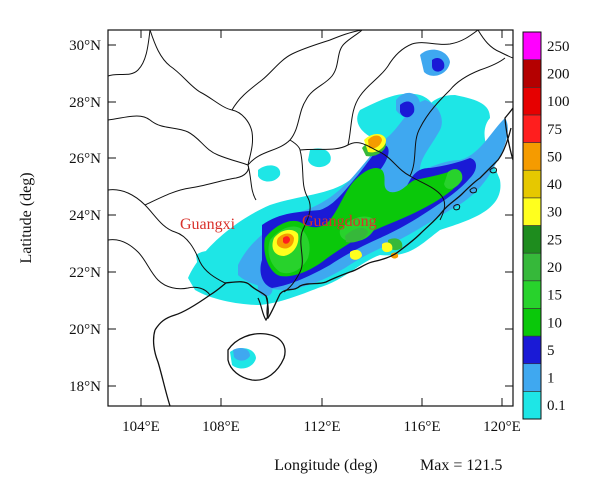  I want to click on y-tick-label: 18°N, so click(85, 387).